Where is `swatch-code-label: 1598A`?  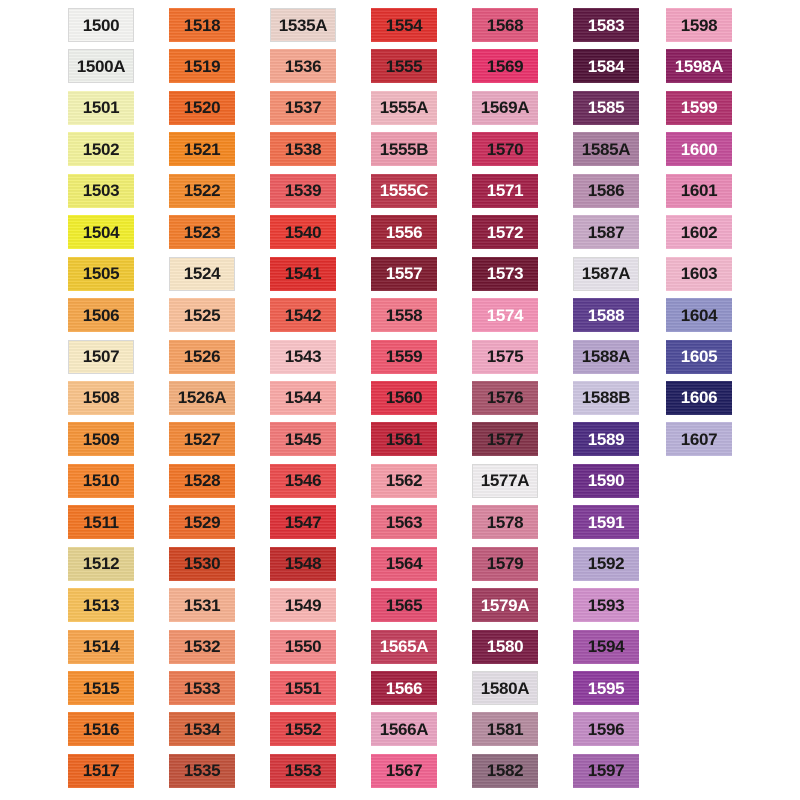 swatch-code-label: 1598A is located at coordinates (699, 66).